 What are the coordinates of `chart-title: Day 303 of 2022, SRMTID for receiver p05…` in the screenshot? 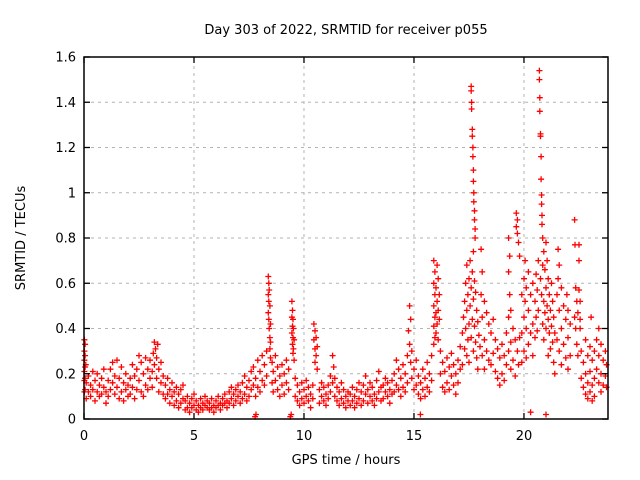 It's located at (345, 30).